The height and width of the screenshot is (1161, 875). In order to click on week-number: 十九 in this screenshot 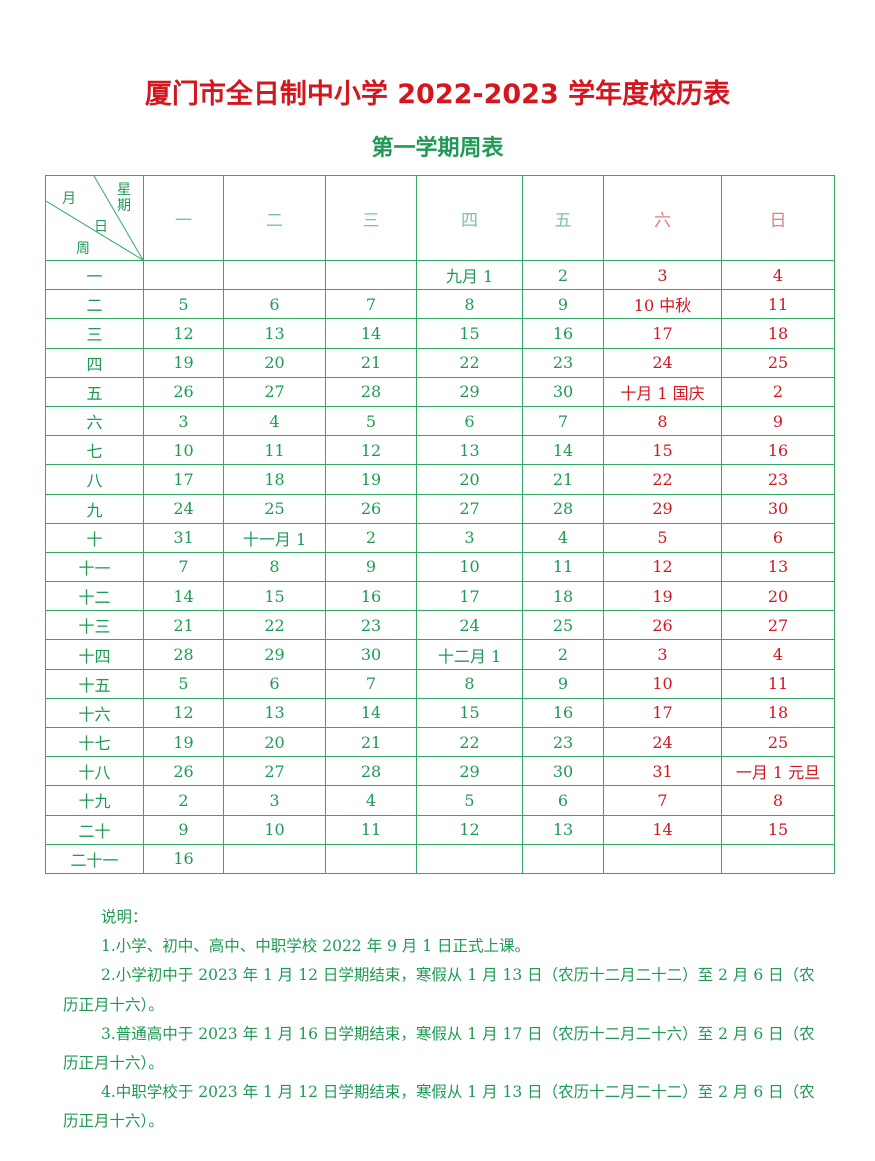, I will do `click(94, 800)`.